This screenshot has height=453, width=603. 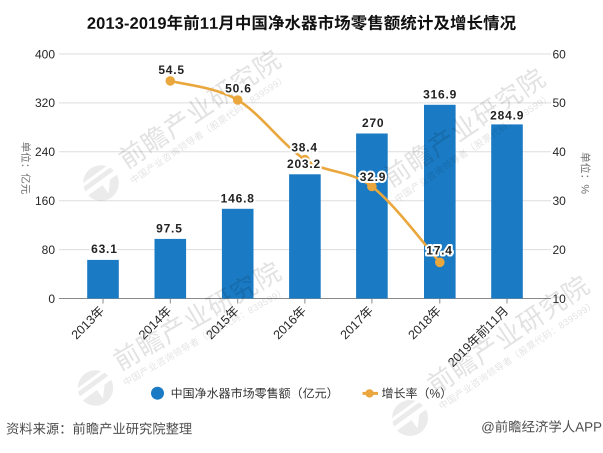 What do you see at coordinates (45, 152) in the screenshot?
I see `svg-text: 240` at bounding box center [45, 152].